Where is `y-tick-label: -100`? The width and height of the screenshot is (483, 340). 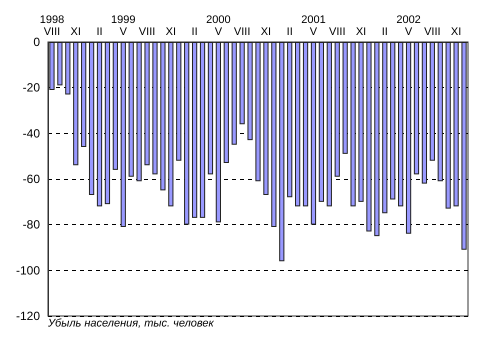 y-tick-label: -100 is located at coordinates (28, 270).